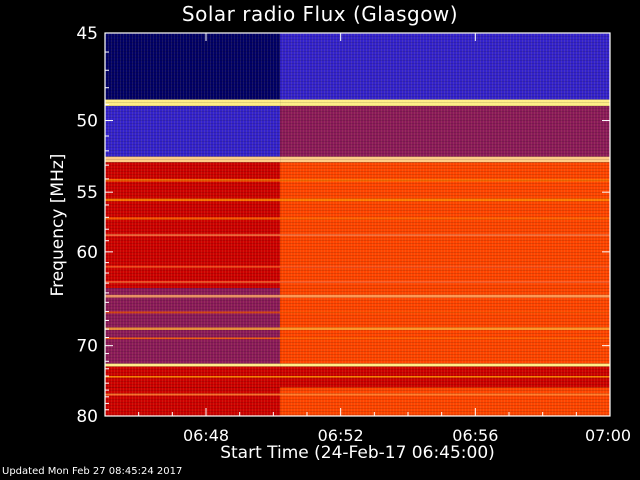 The height and width of the screenshot is (480, 640). I want to click on y-tick-label: 80, so click(87, 417).